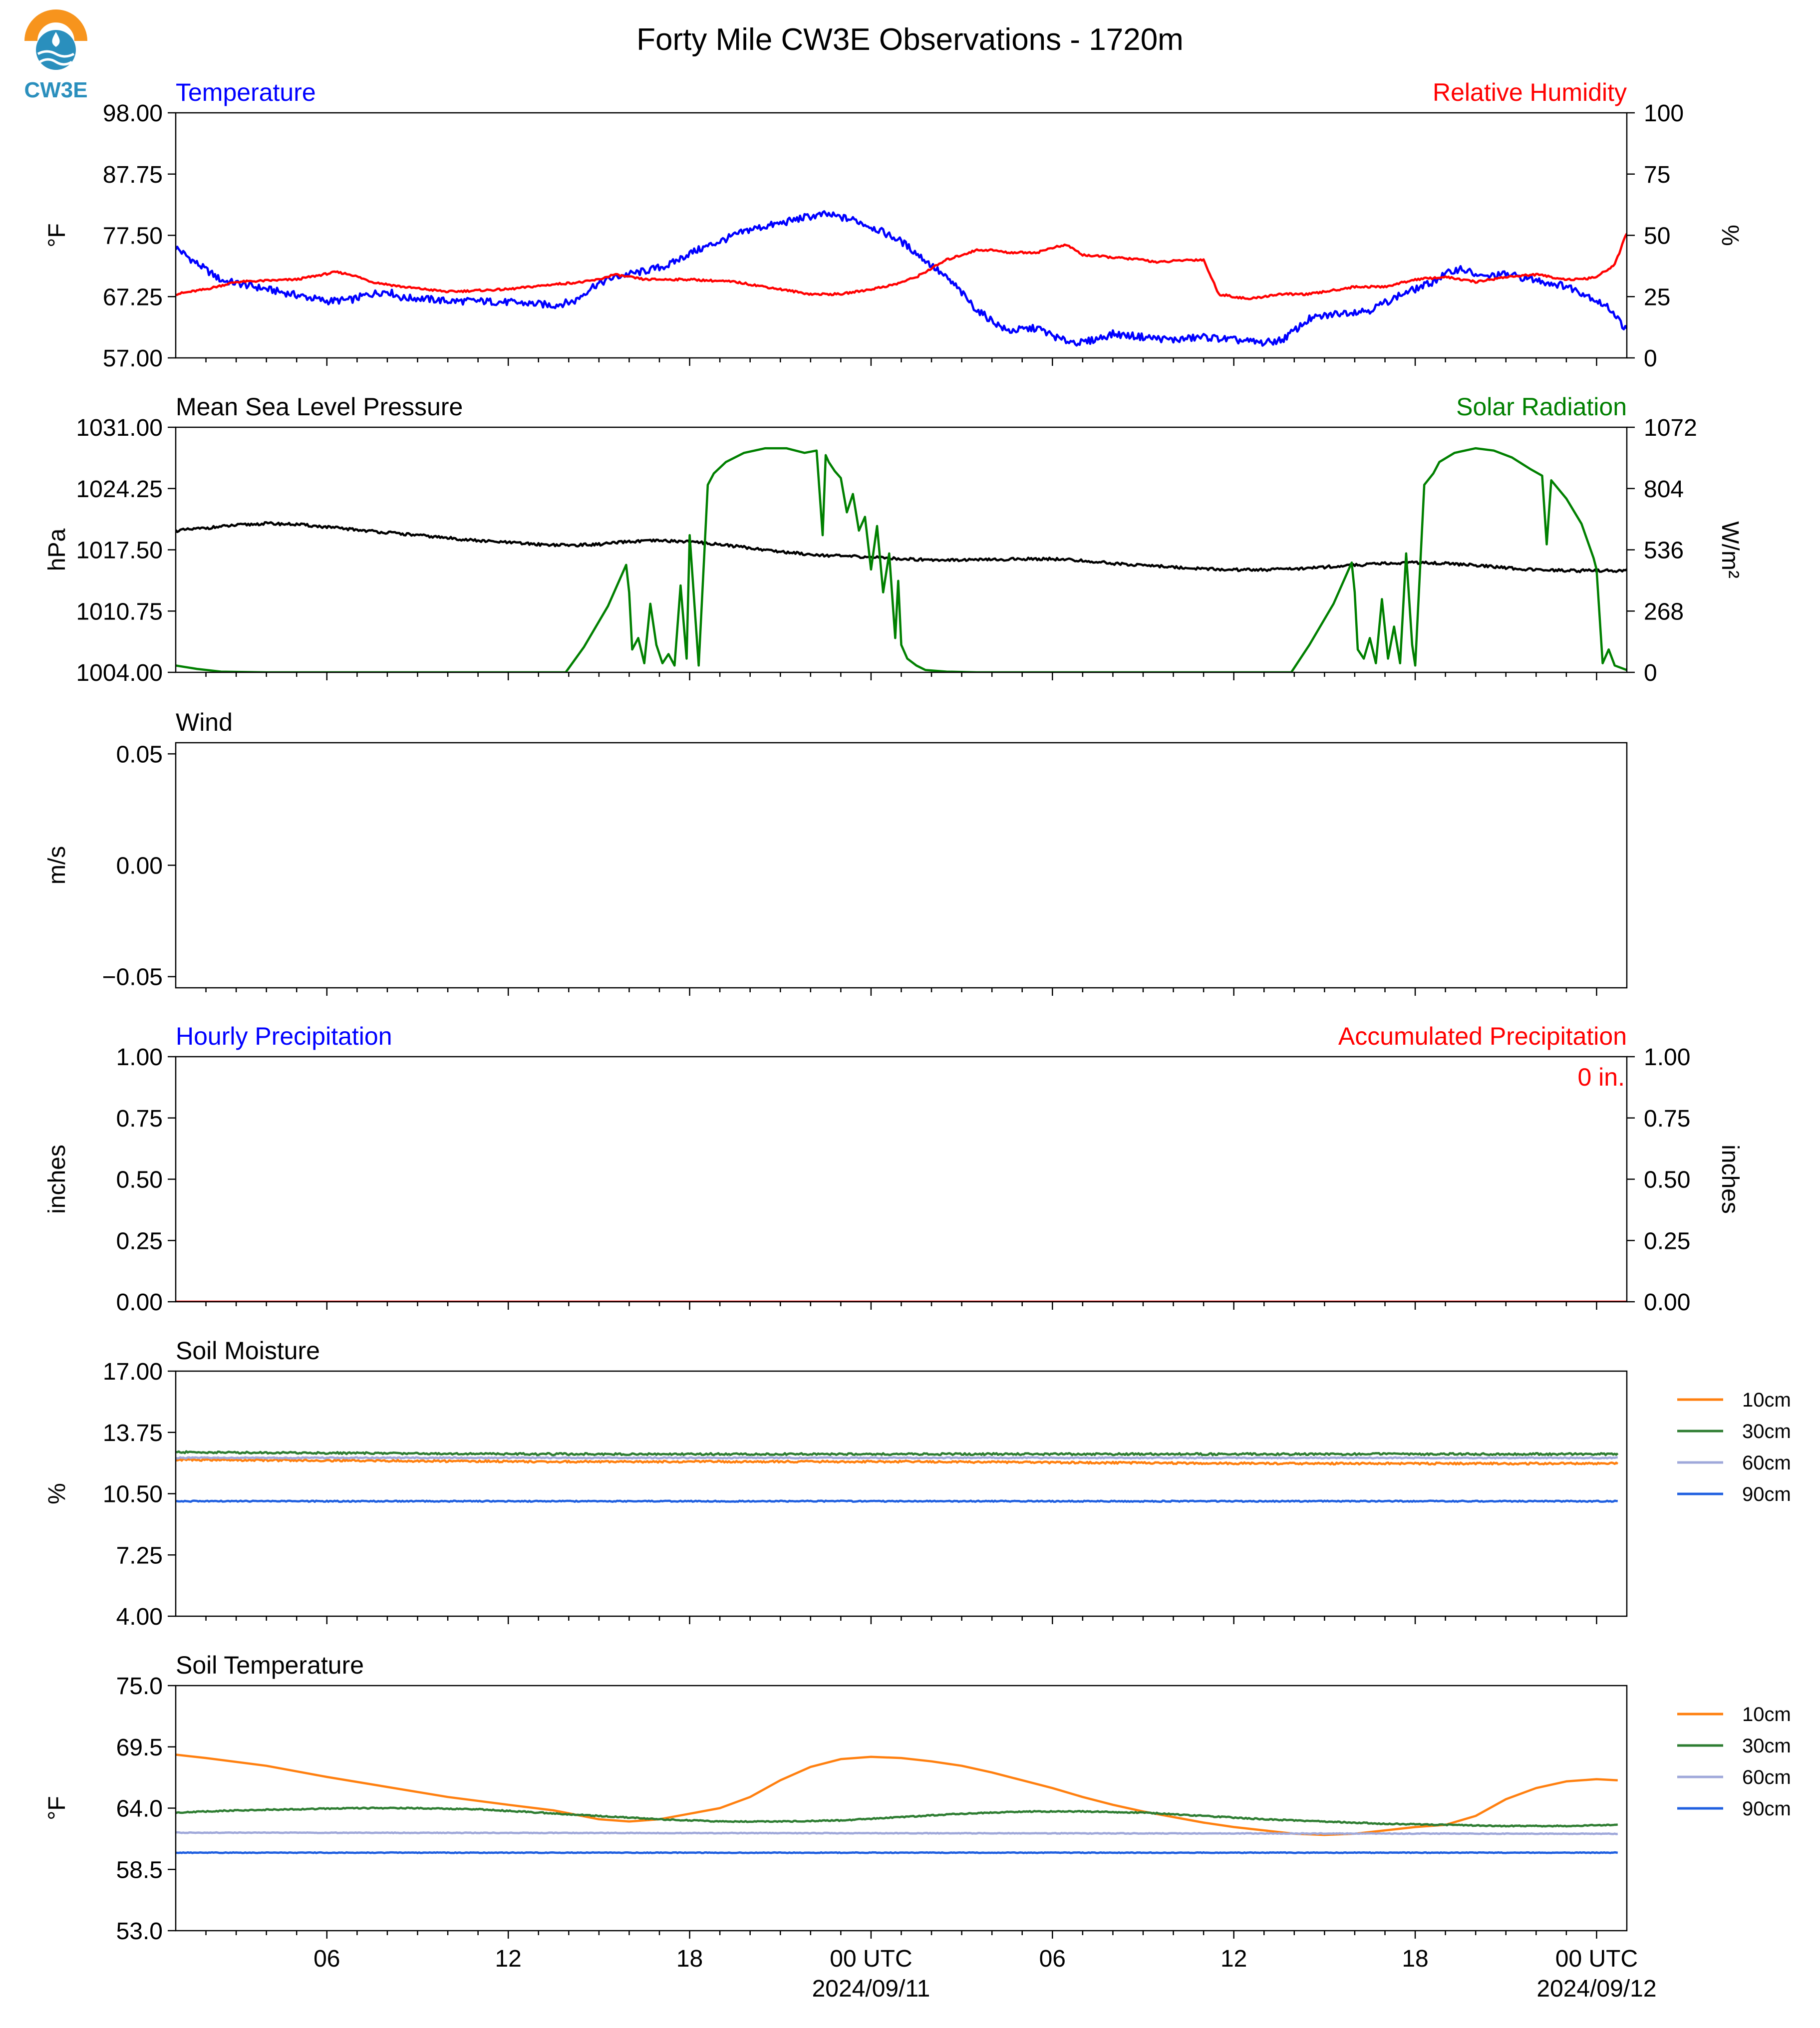  I want to click on logo-text: CW3E, so click(55, 90).